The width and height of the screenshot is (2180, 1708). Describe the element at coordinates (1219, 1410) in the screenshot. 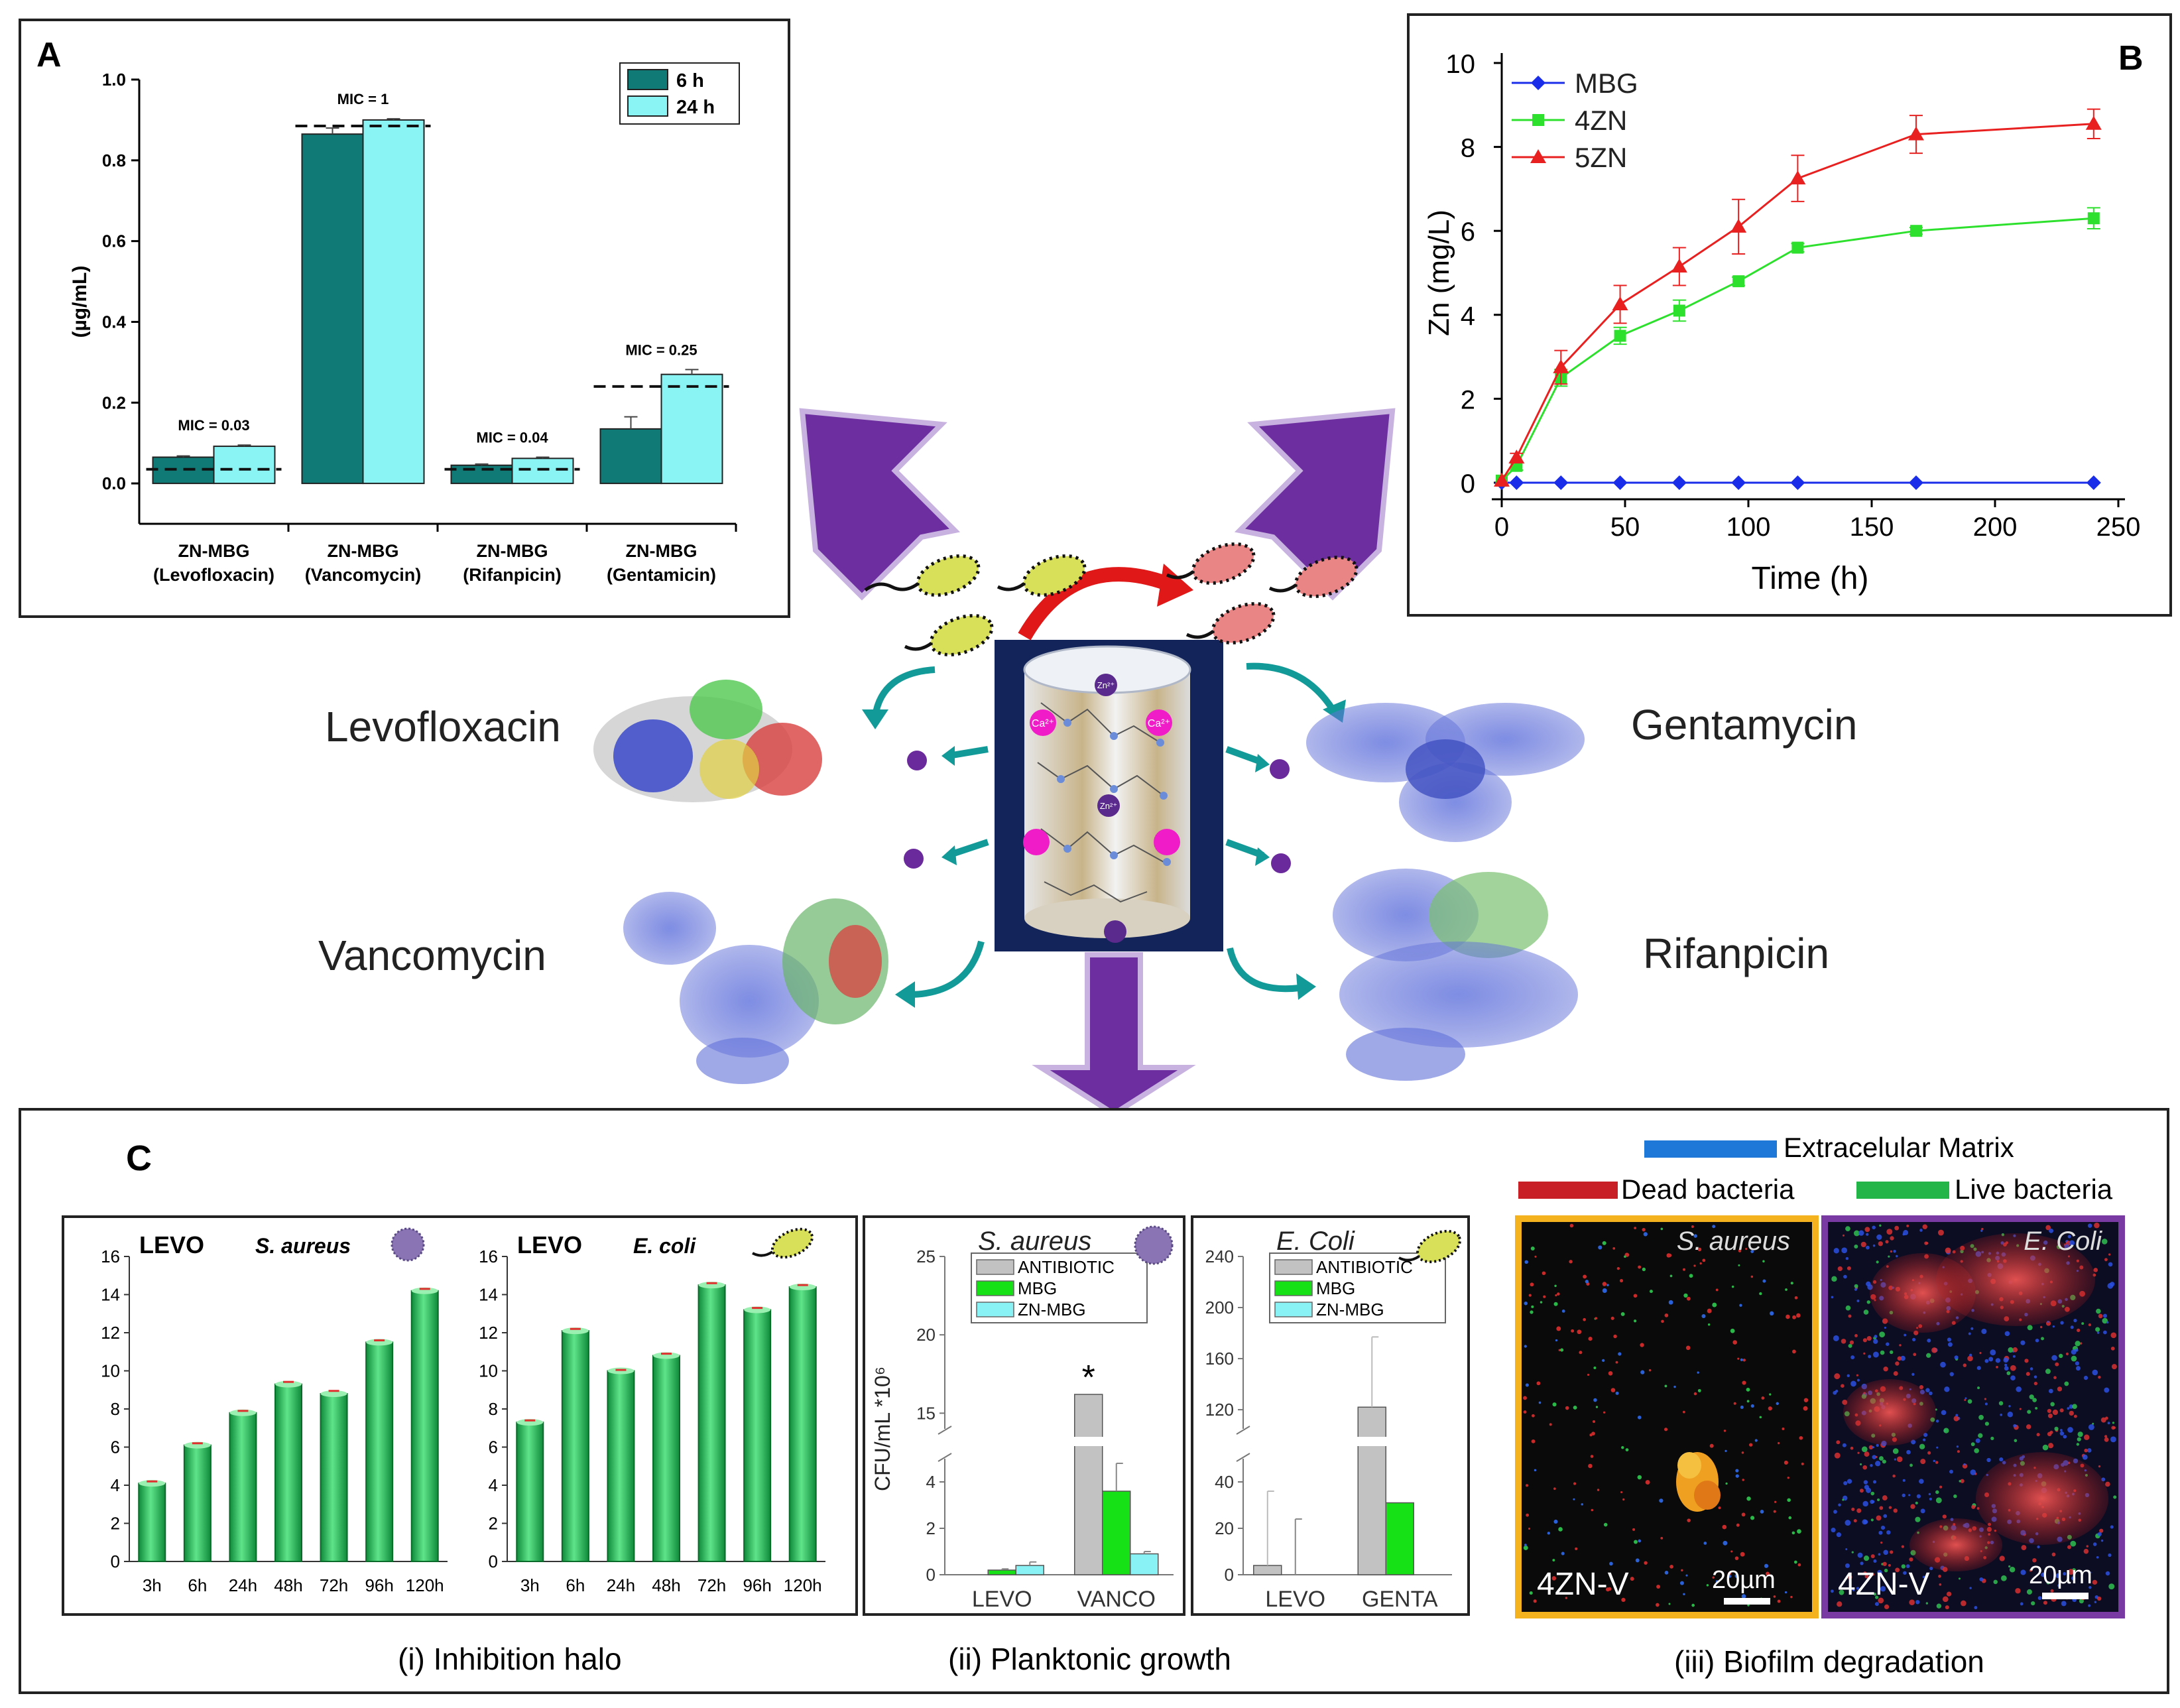

I see `y-tick-label: 120` at that location.